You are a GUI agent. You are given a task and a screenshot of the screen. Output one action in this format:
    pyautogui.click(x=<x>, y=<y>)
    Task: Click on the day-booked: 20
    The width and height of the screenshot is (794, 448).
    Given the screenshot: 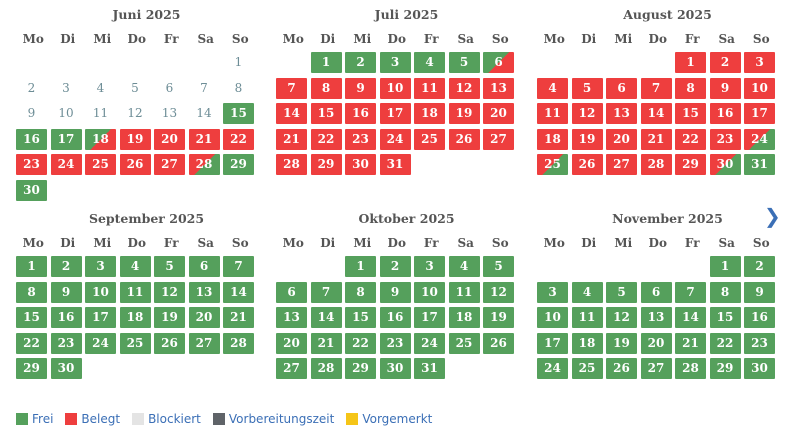 What is the action you would take?
    pyautogui.click(x=498, y=113)
    